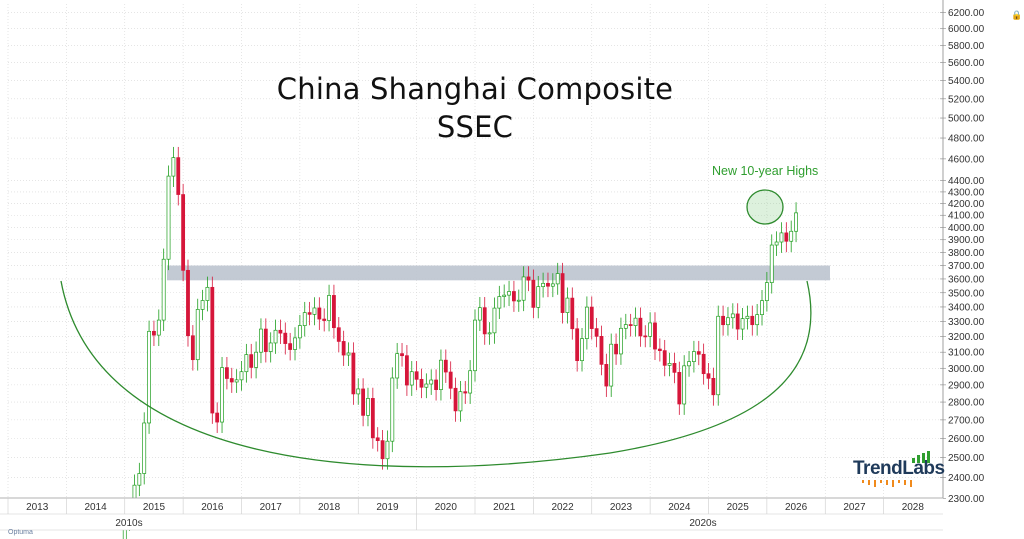 This screenshot has height=539, width=1024. I want to click on y-tick-label: 2300.00, so click(966, 499).